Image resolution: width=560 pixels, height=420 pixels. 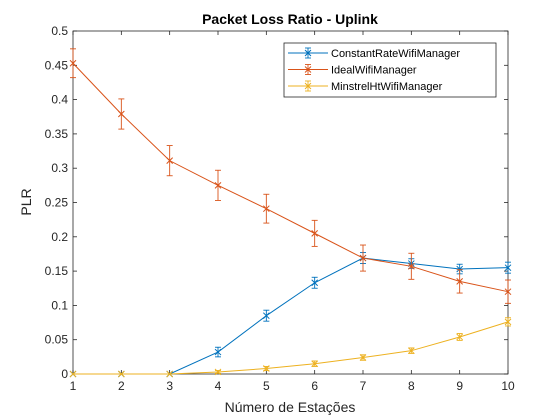 I want to click on series-line, so click(x=291, y=348).